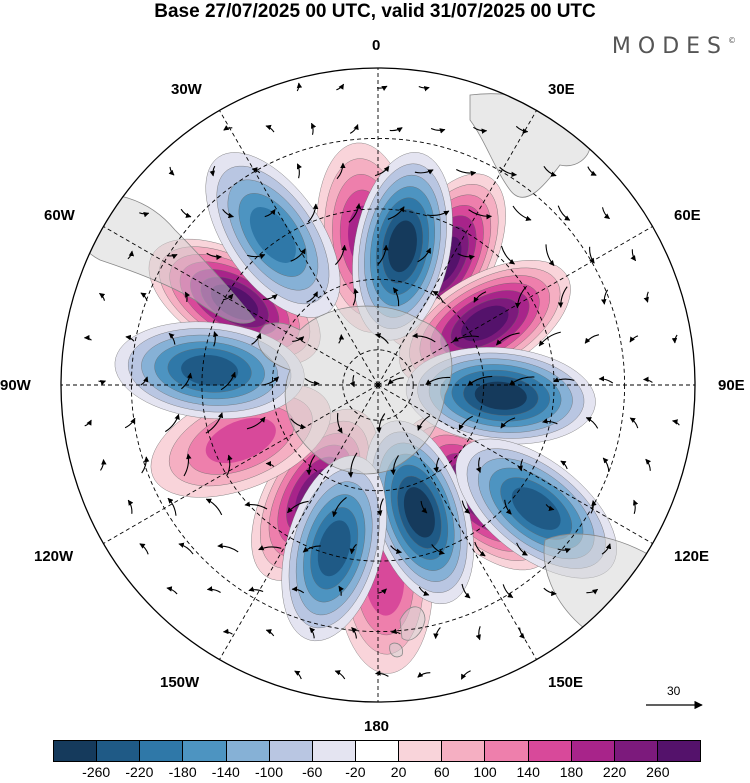 The width and height of the screenshot is (750, 783). What do you see at coordinates (54, 556) in the screenshot?
I see `lon-label-120w: 120W` at bounding box center [54, 556].